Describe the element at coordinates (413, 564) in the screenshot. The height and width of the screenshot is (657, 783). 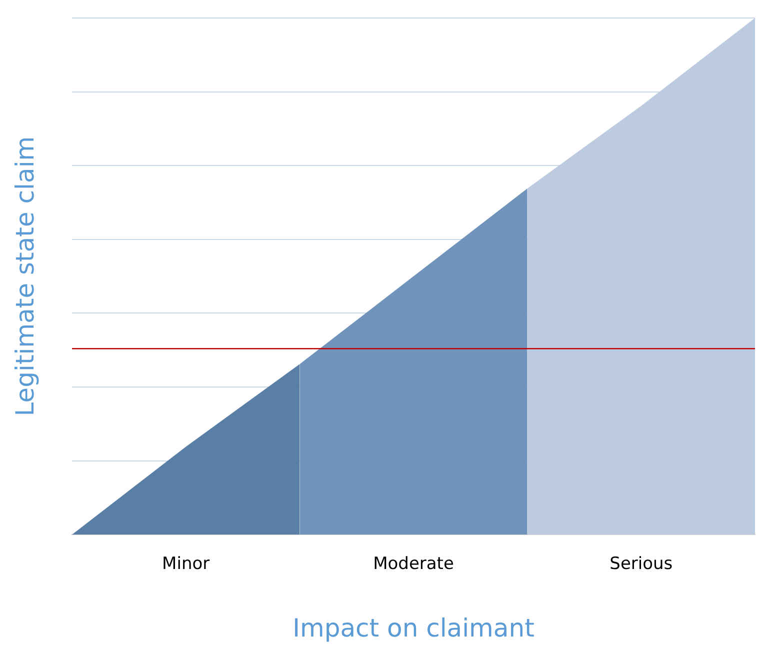
I see `x-tick-label: Moderate` at that location.